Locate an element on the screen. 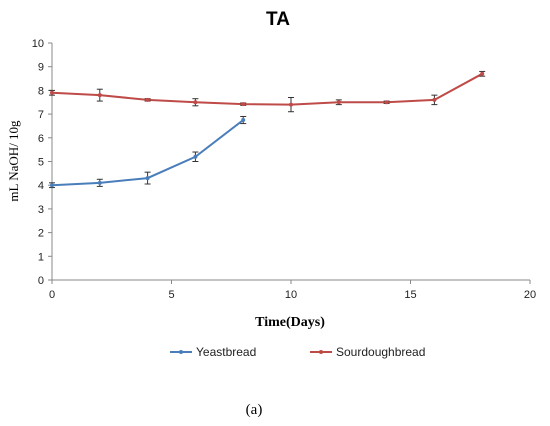  y-ticks: 0 1 2 3 4 5 6 7 8 9 10 is located at coordinates (42, 162).